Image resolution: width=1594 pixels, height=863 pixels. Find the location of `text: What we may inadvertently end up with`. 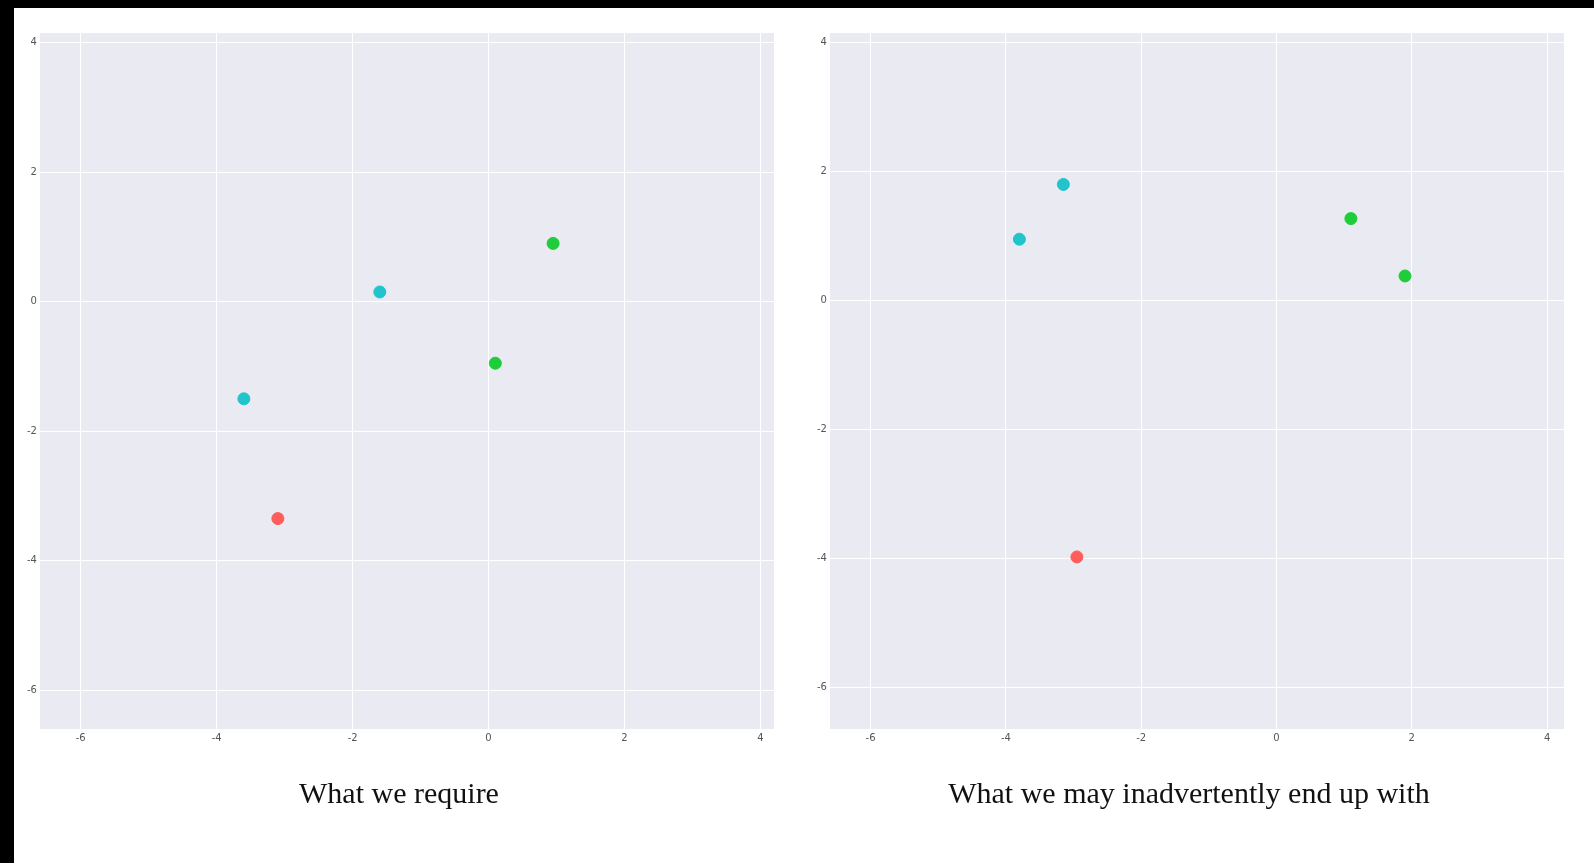

text: What we may inadvertently end up with is located at coordinates (1189, 792).